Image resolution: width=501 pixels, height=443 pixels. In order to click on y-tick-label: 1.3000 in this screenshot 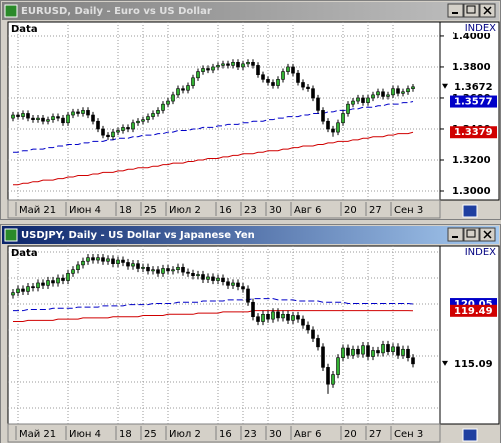, I will do `click(471, 191)`.